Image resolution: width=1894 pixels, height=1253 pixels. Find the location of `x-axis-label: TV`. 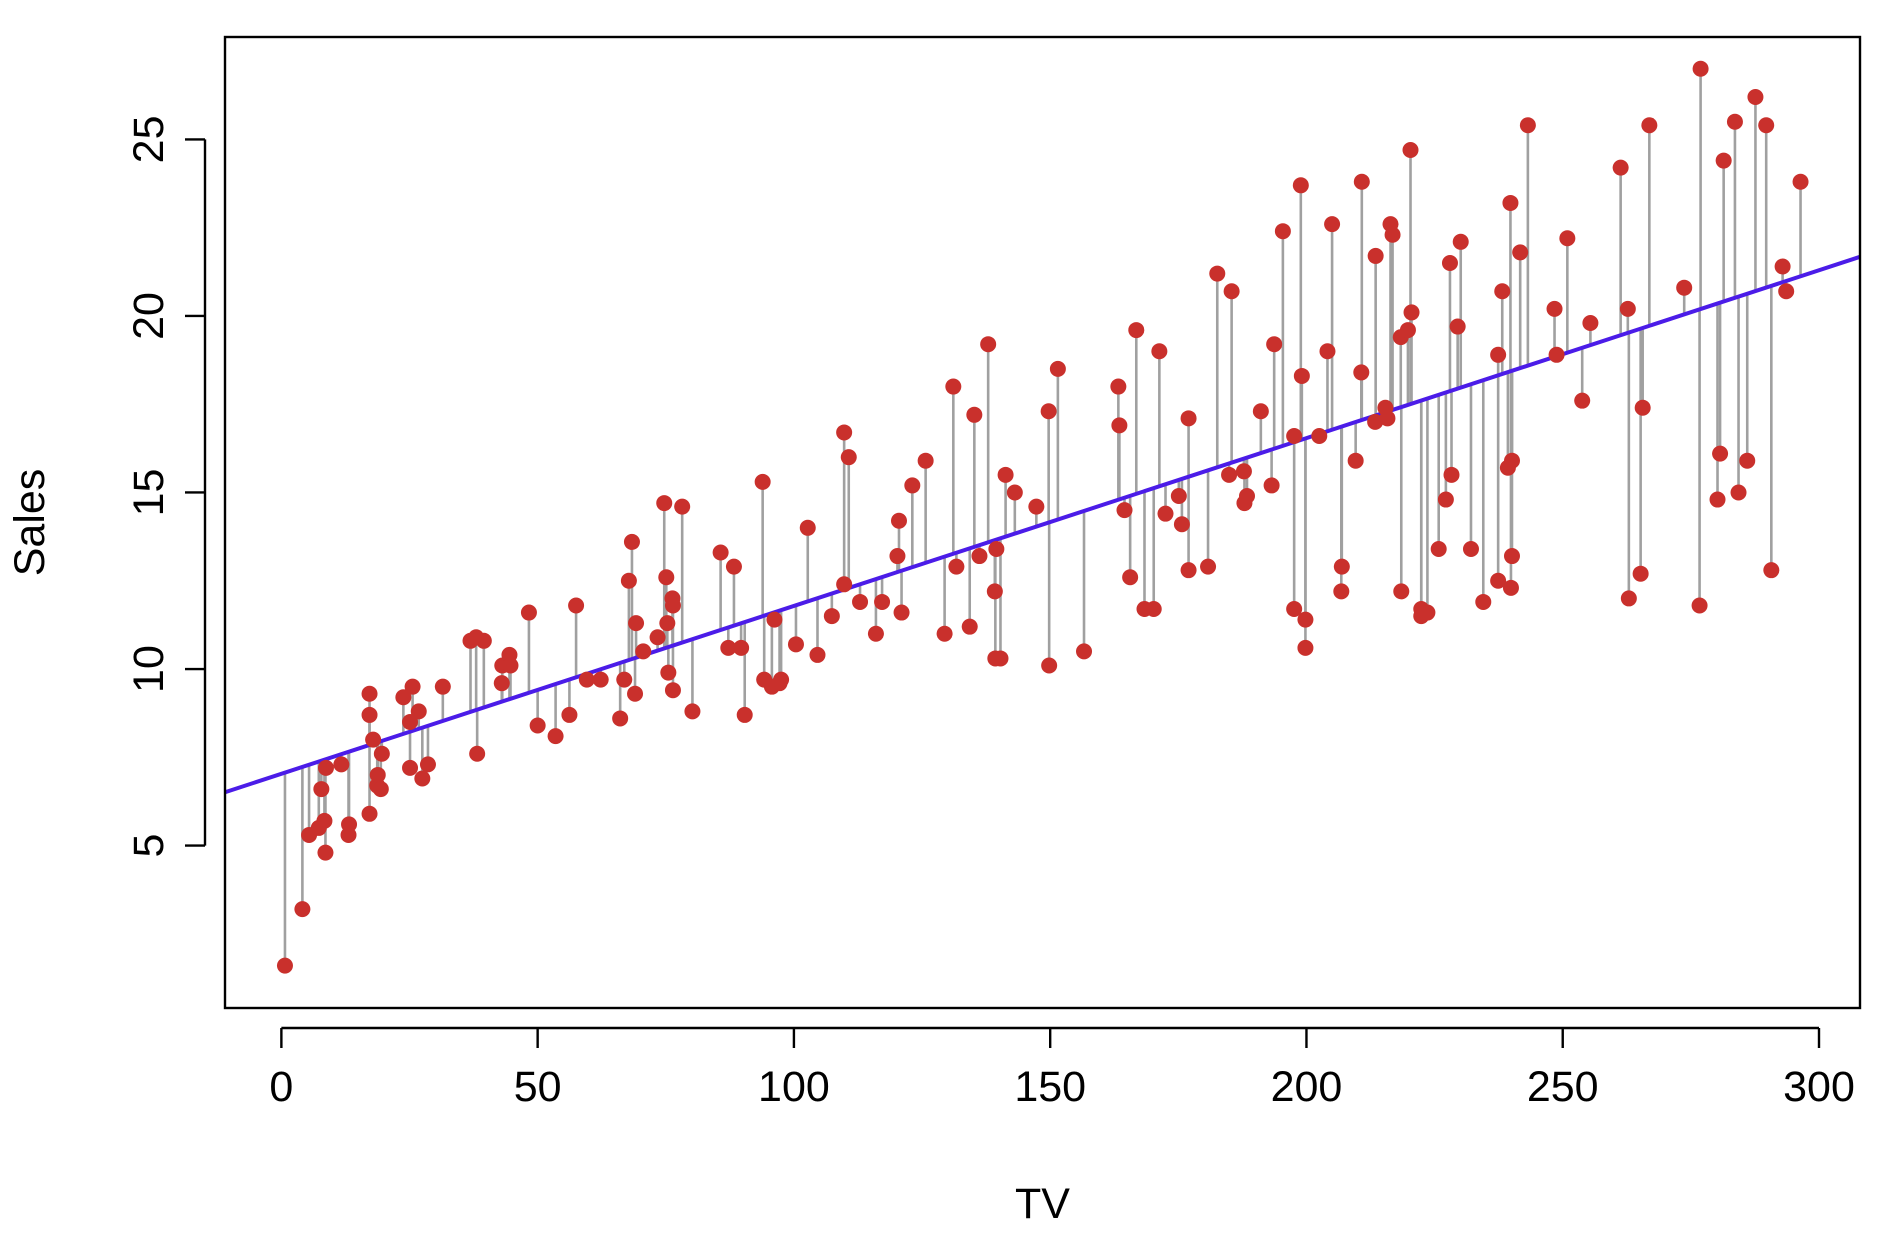

x-axis-label: TV is located at coordinates (1042, 1204).